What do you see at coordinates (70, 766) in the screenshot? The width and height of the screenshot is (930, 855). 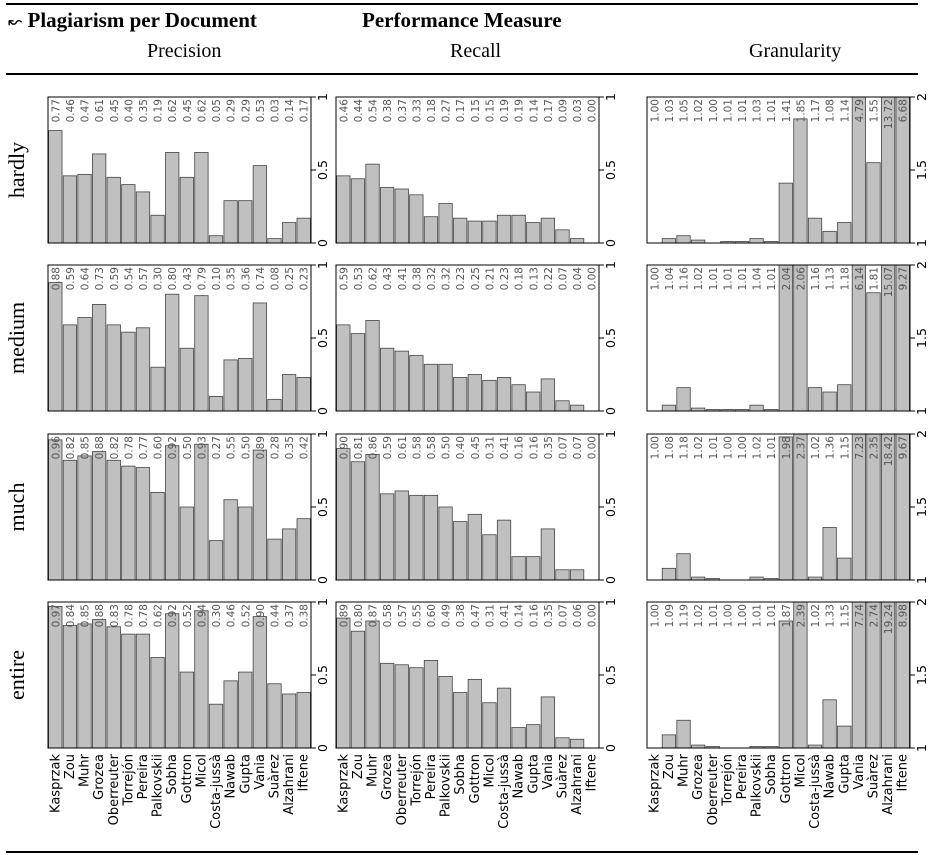 I see `x-tick-label-precision: Zou` at bounding box center [70, 766].